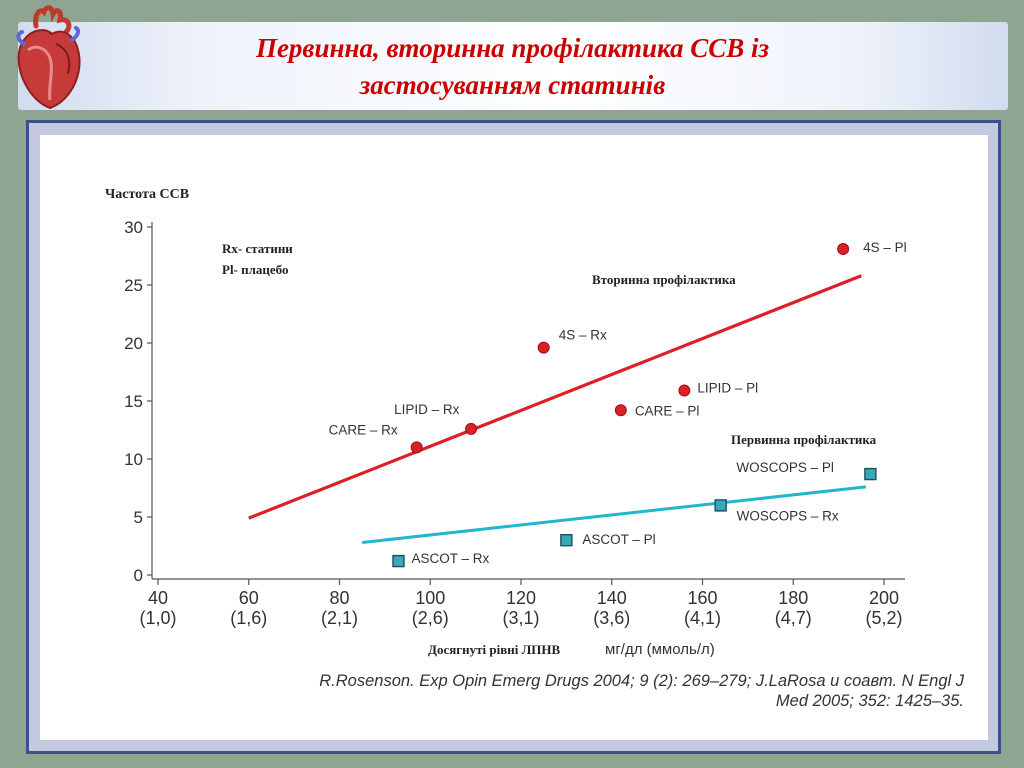 The width and height of the screenshot is (1024, 768). What do you see at coordinates (702, 618) in the screenshot?
I see `x-tick-sublabel: (4,1)` at bounding box center [702, 618].